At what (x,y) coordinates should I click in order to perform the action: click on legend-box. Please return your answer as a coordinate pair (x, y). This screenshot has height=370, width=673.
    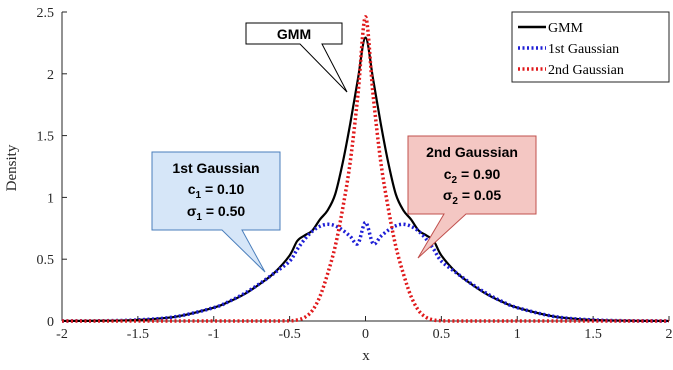
    Looking at the image, I should click on (590, 47).